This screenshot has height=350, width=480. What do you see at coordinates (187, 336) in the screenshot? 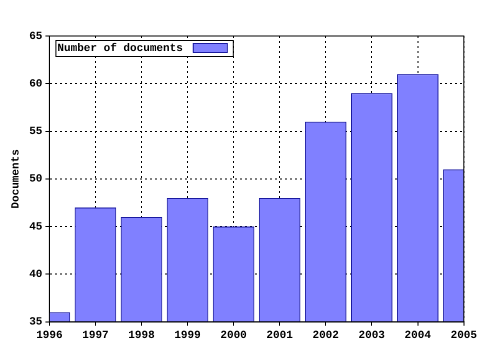
I see `x-tick-label: 1999` at bounding box center [187, 336].